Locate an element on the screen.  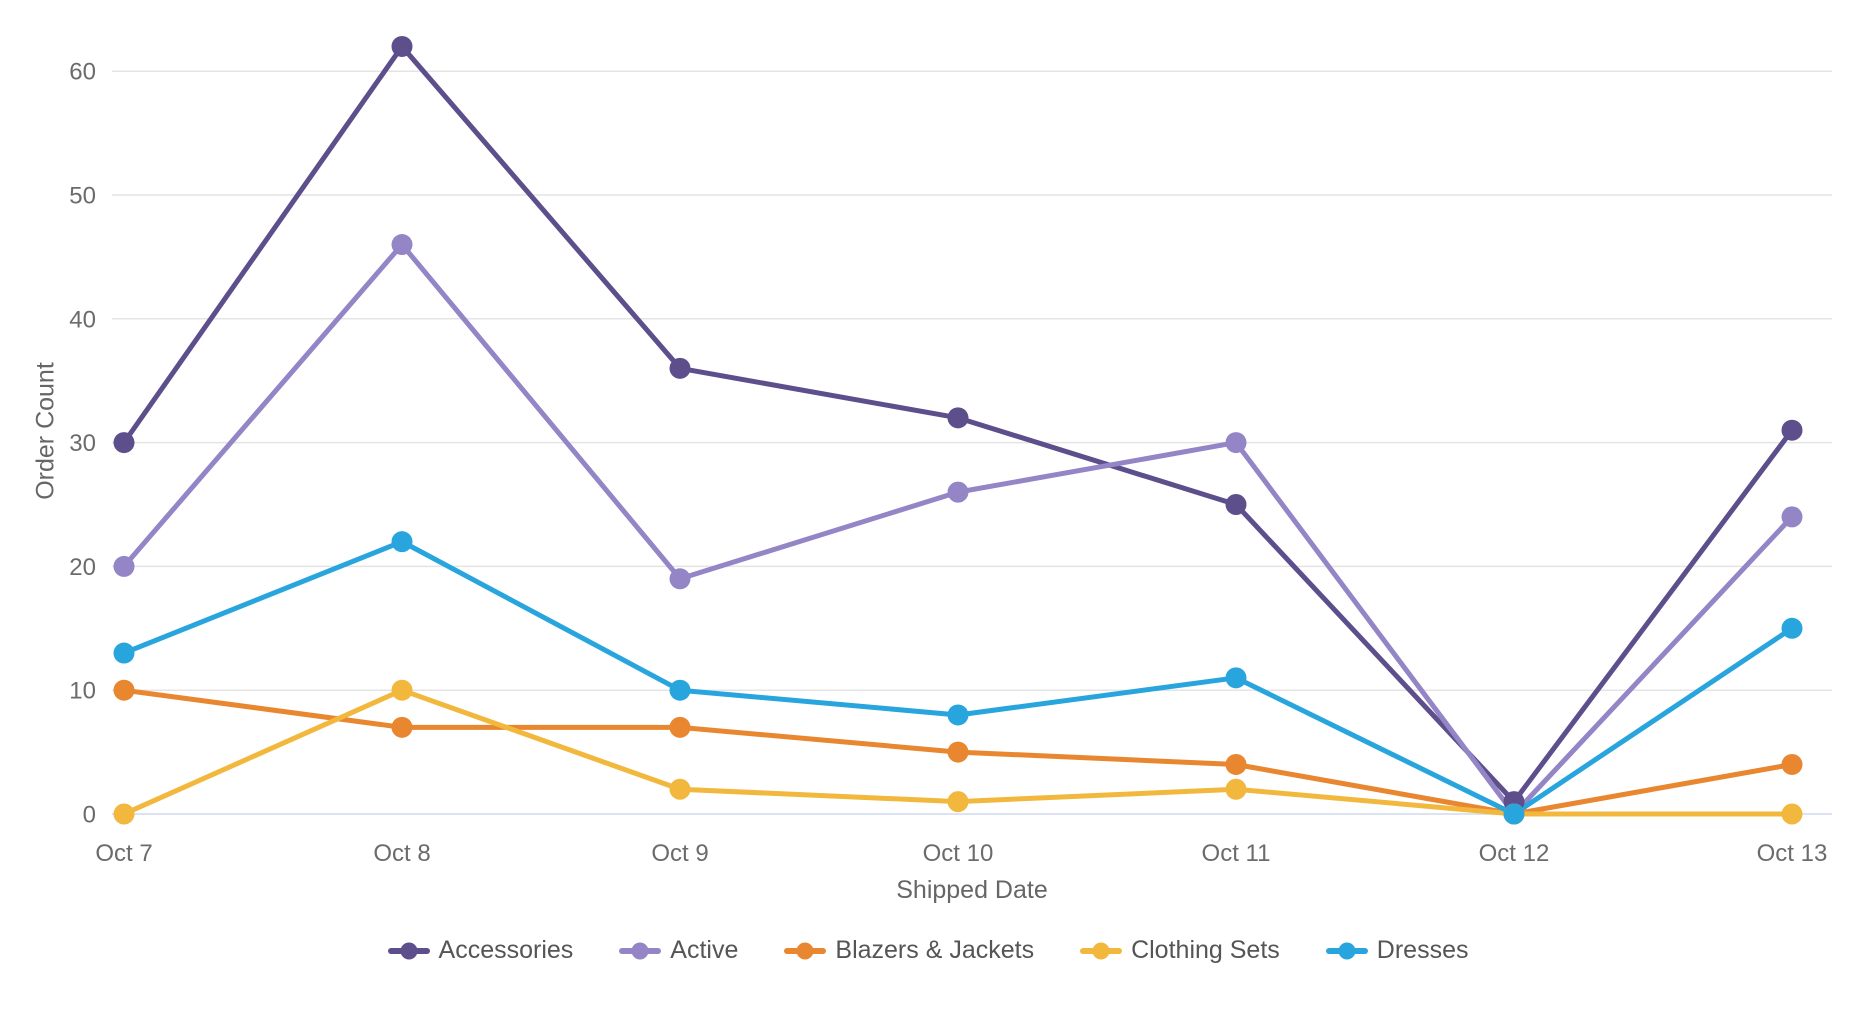
legend-item-accessories: Accessories is located at coordinates (480, 950).